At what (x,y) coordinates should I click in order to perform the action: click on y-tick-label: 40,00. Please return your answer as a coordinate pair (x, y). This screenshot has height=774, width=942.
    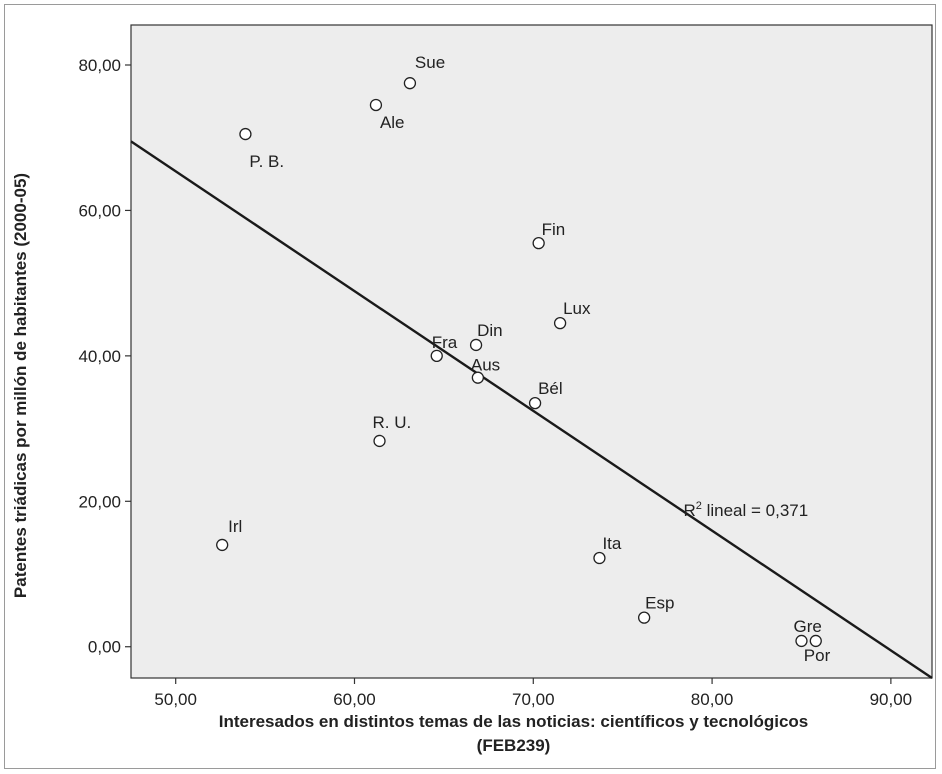
    Looking at the image, I should click on (99, 356).